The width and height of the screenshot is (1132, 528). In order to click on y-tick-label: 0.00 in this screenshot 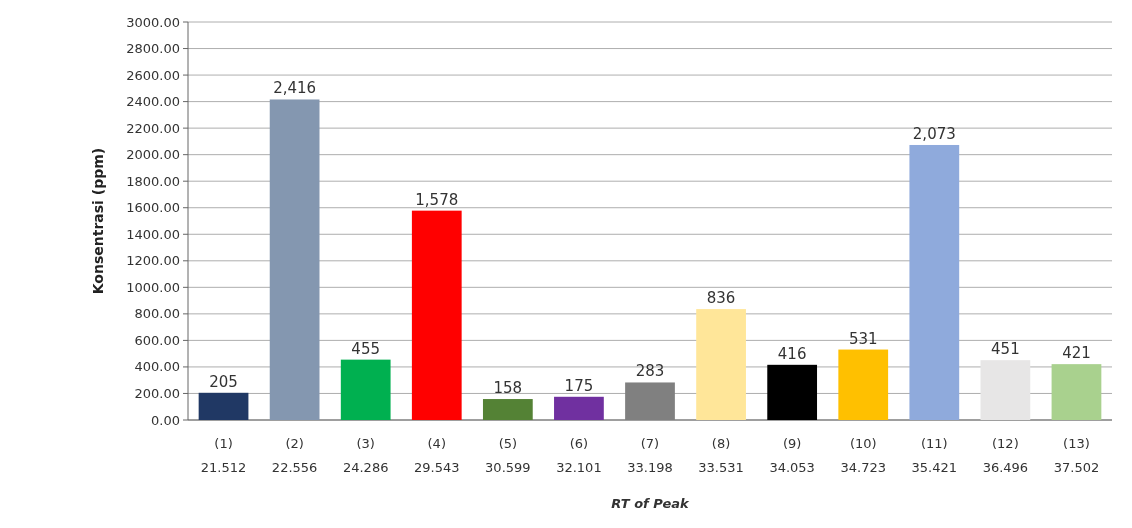, I will do `click(165, 420)`.